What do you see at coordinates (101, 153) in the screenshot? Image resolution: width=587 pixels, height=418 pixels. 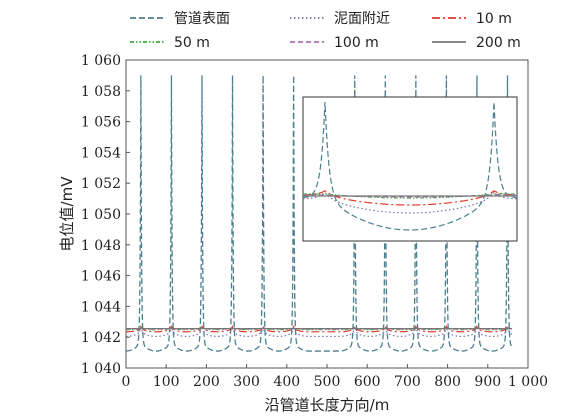 I see `y-tick-label: 1 054` at bounding box center [101, 153].